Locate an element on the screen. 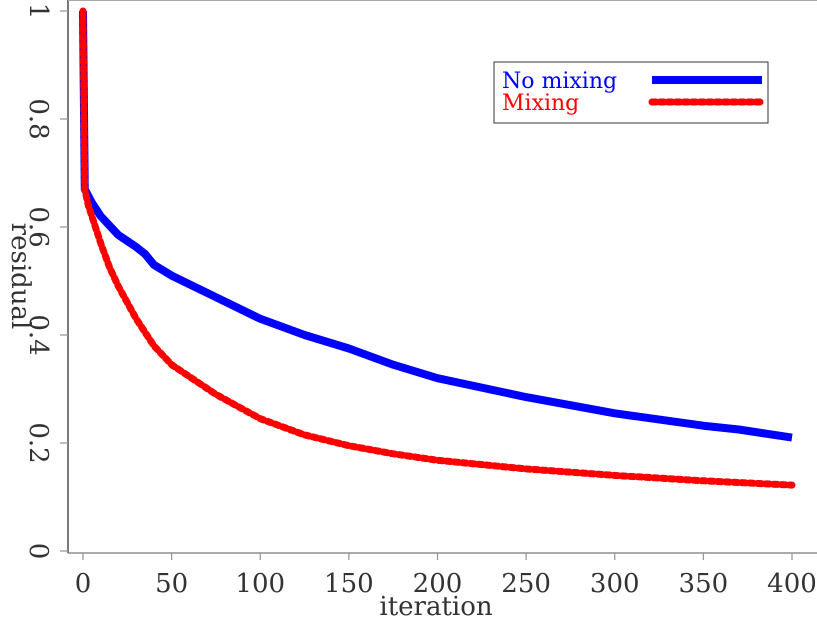 This screenshot has width=817, height=622. x-tick-label: 300 is located at coordinates (615, 584).